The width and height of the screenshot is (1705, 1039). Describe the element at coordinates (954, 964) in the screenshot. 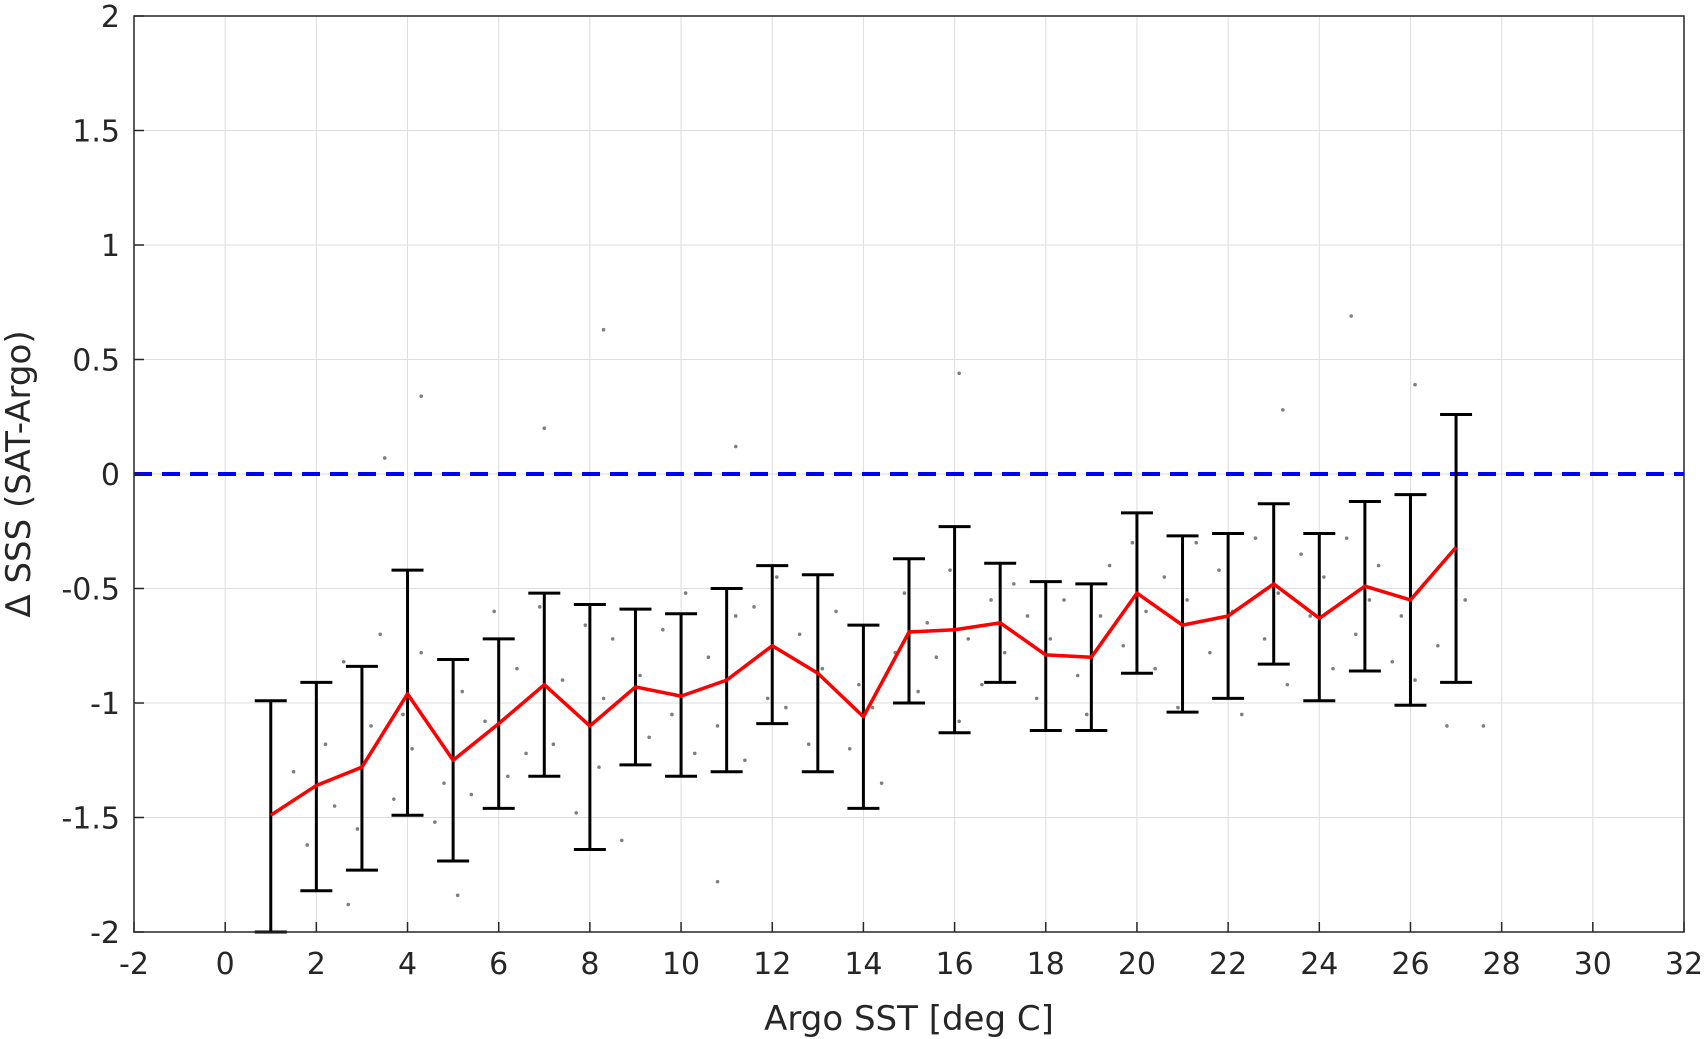

I see `x-tick-label: 16` at that location.